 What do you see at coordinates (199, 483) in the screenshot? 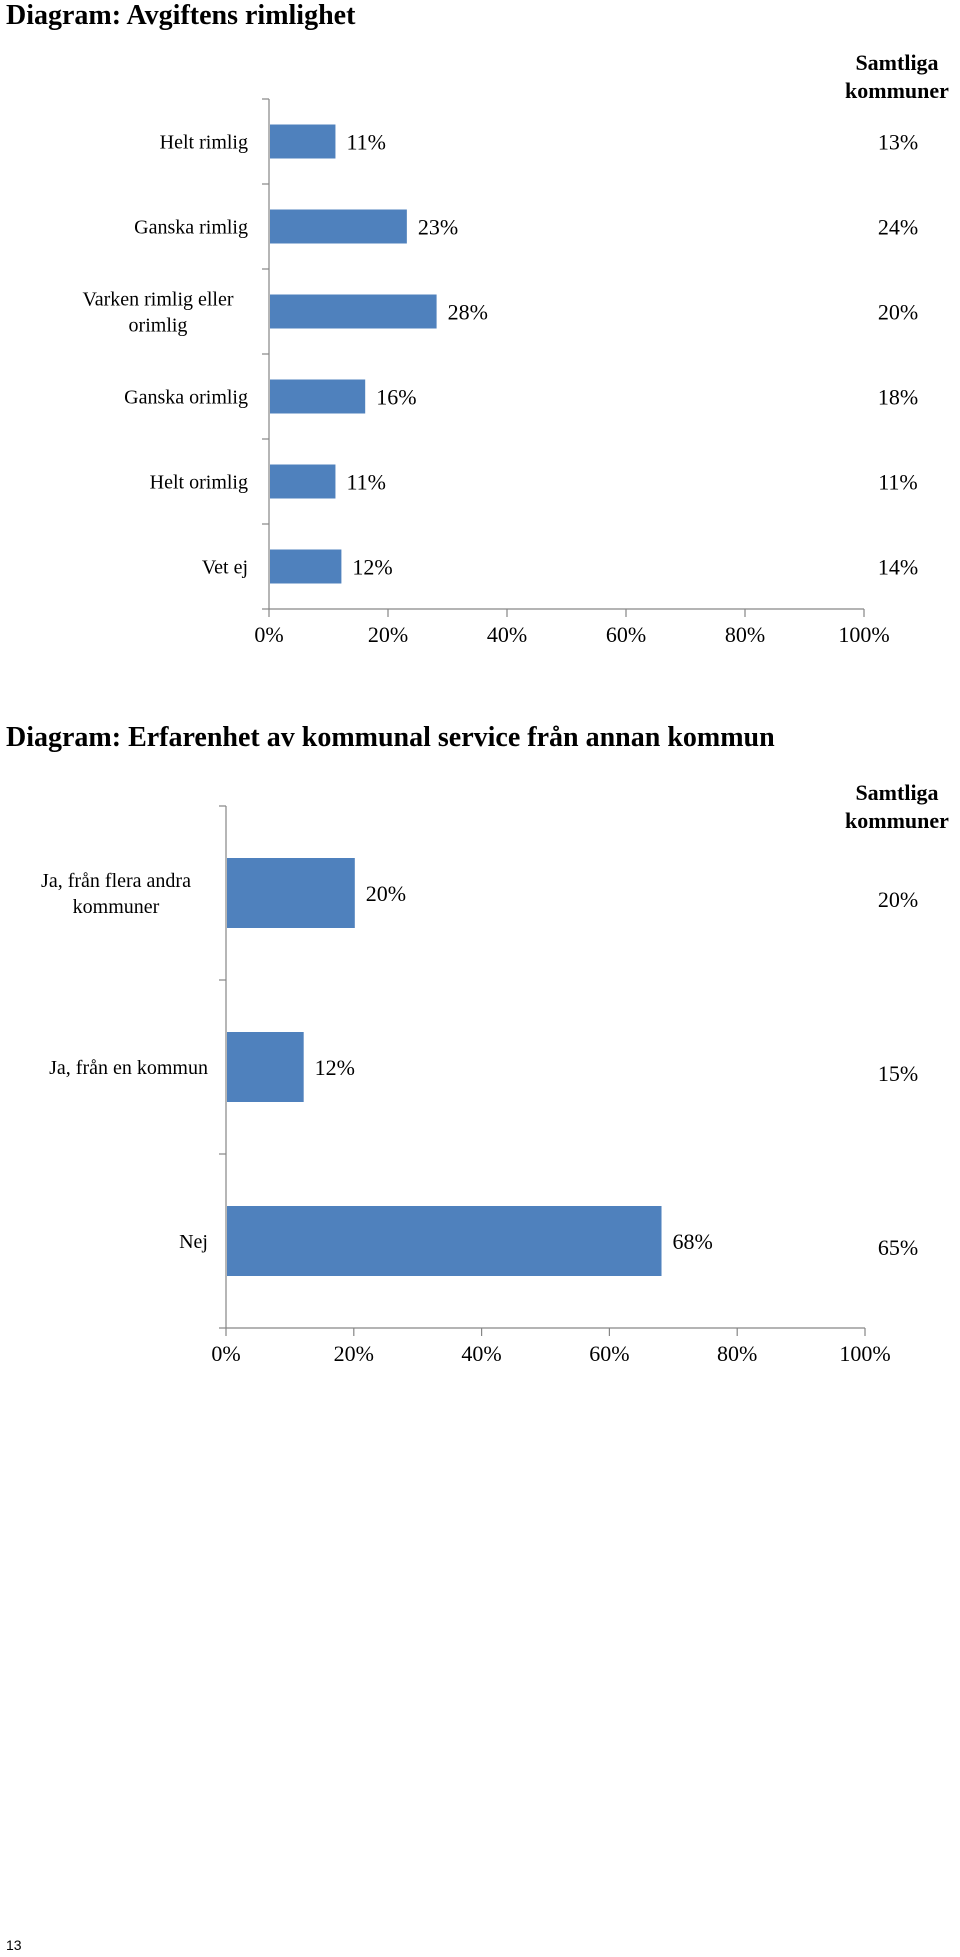
I see `category-label: Helt orimlig` at bounding box center [199, 483].